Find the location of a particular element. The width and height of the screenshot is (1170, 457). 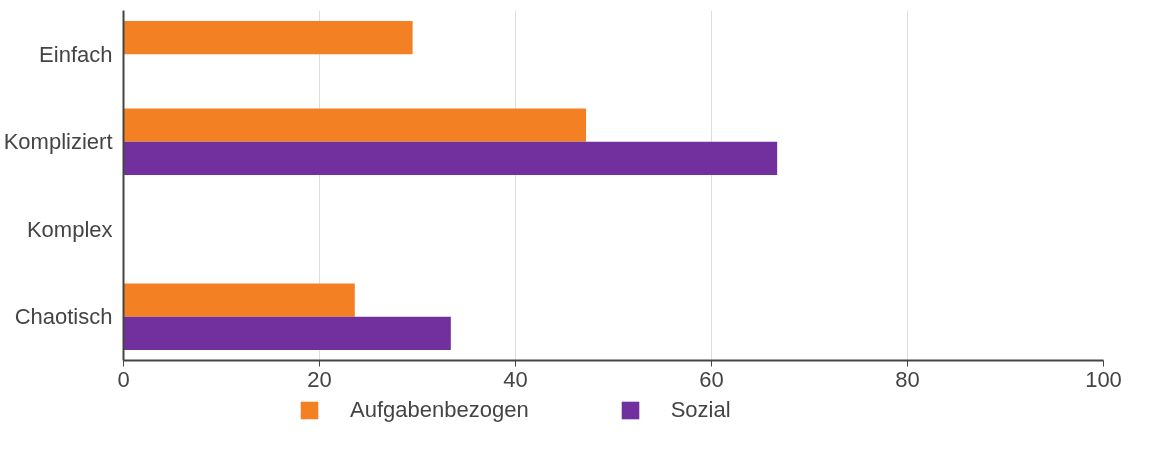

legend-label: Aufgabenbezogen is located at coordinates (439, 410).